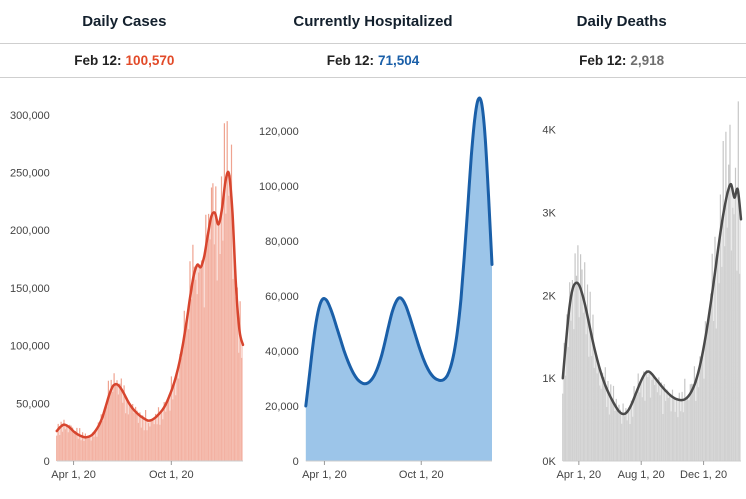 Image resolution: width=746 pixels, height=499 pixels. What do you see at coordinates (549, 296) in the screenshot?
I see `svg-text: 2K` at bounding box center [549, 296].